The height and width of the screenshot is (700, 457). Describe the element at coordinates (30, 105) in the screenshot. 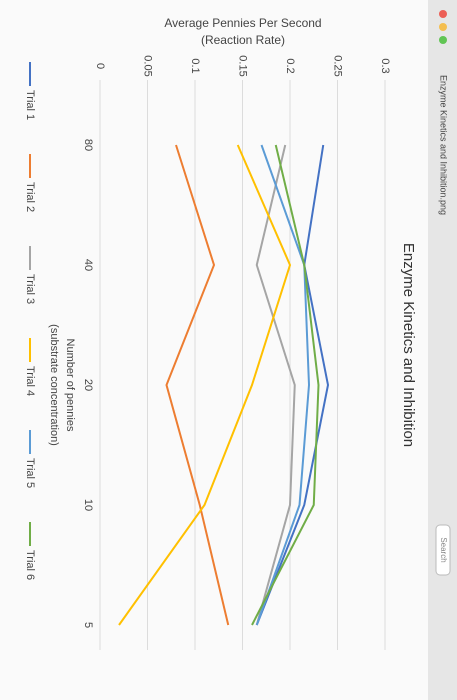

I see `legend-label: Trial 1` at that location.